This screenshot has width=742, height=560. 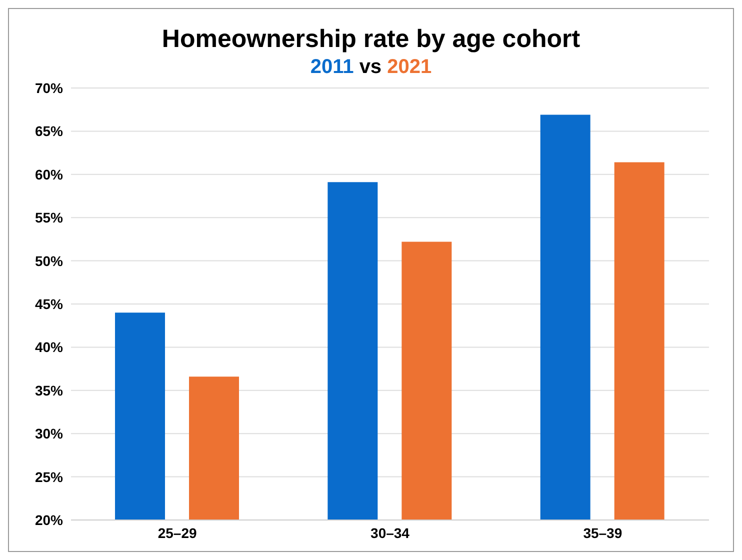 What do you see at coordinates (49, 218) in the screenshot?
I see `y-tick-label: 55%` at bounding box center [49, 218].